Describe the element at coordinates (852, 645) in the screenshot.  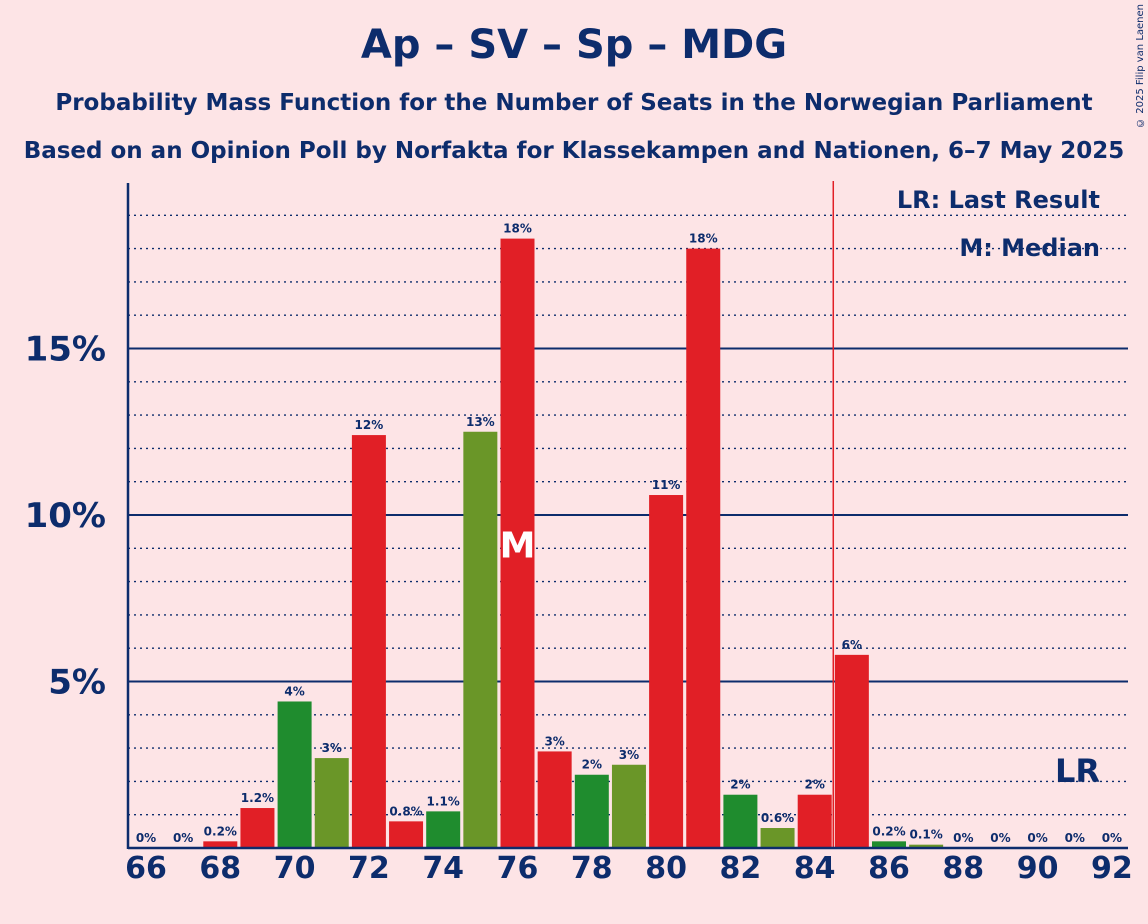
I see `data-label-seat-85: 6%` at that location.